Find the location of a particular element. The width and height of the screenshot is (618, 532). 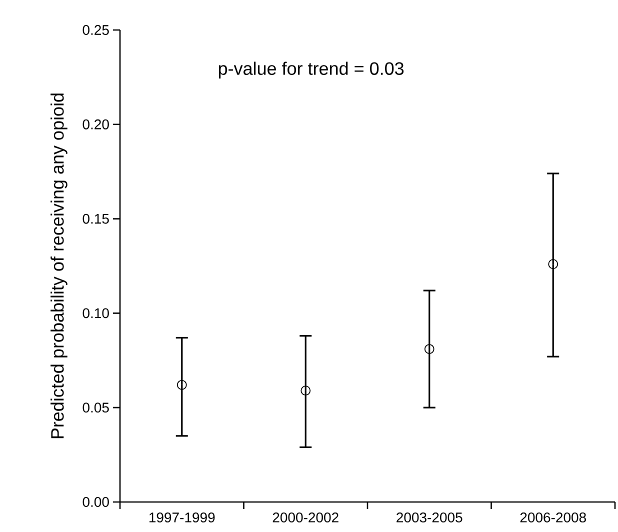

annotation: p-value for trend = 0.03 is located at coordinates (311, 70).